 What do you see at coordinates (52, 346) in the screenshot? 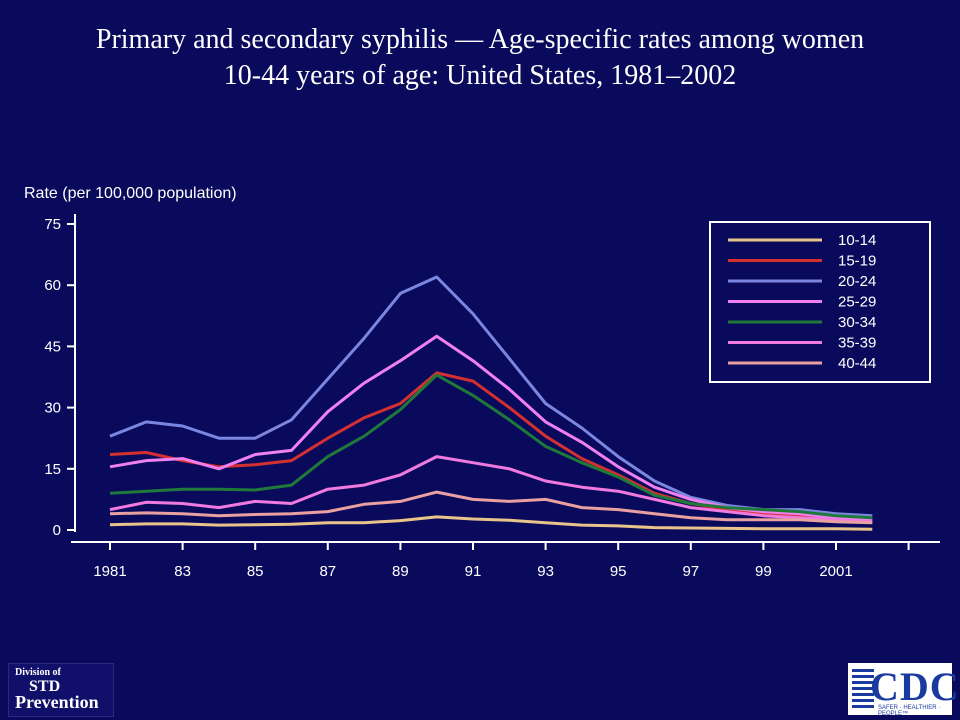
I see `y-tick-label: 45` at bounding box center [52, 346].